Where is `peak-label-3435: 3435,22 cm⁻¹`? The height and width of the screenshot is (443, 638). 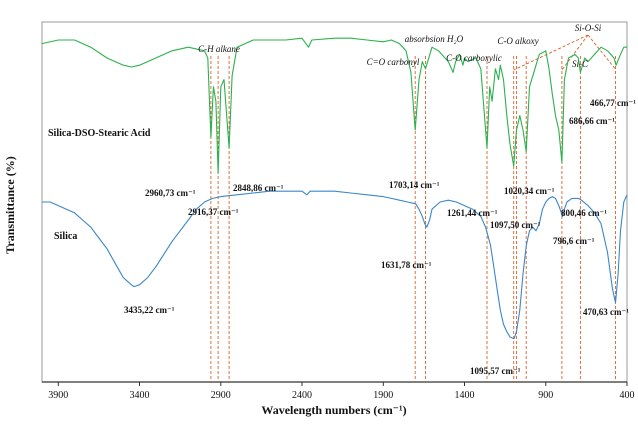
peak-label-3435: 3435,22 cm⁻¹ is located at coordinates (149, 310).